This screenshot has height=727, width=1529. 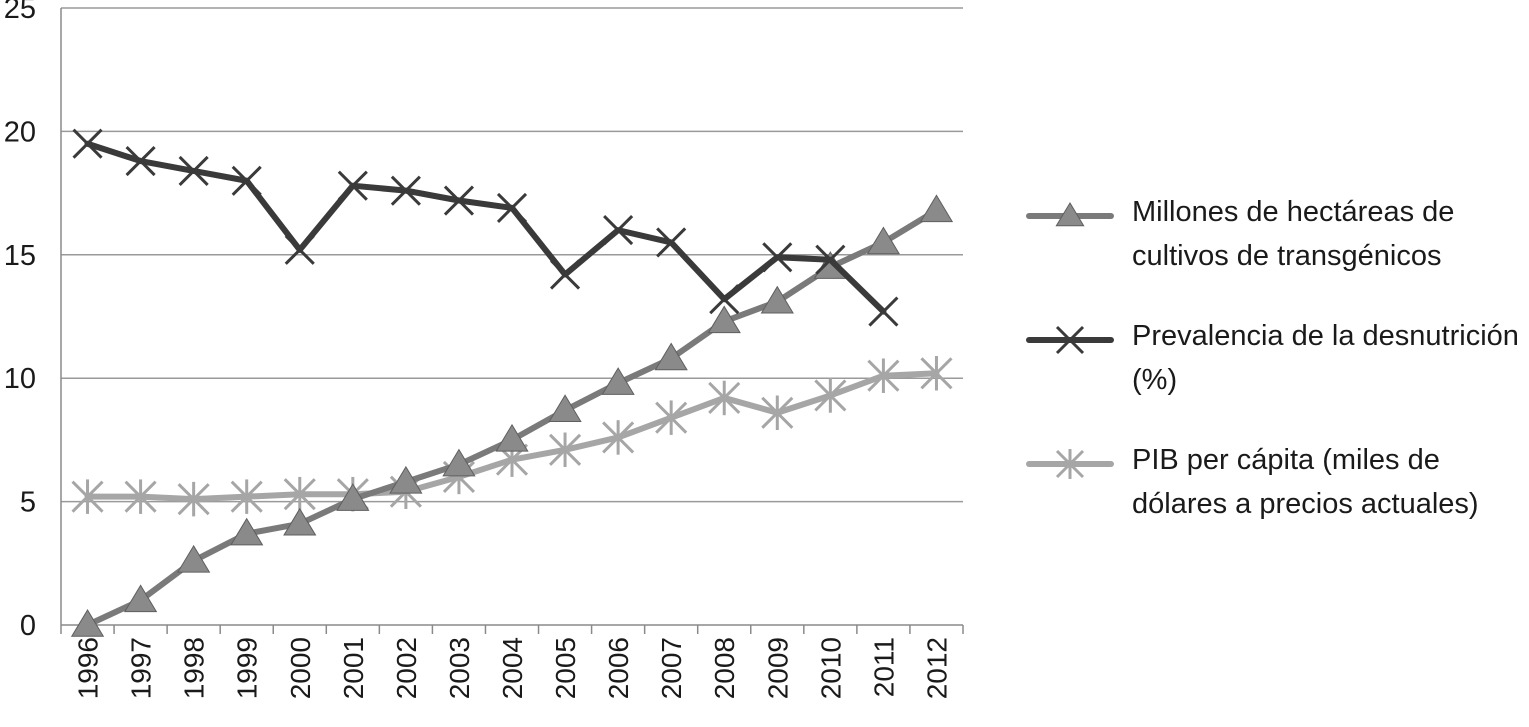 I want to click on x-tick-label: 2006, so click(x=618, y=668).